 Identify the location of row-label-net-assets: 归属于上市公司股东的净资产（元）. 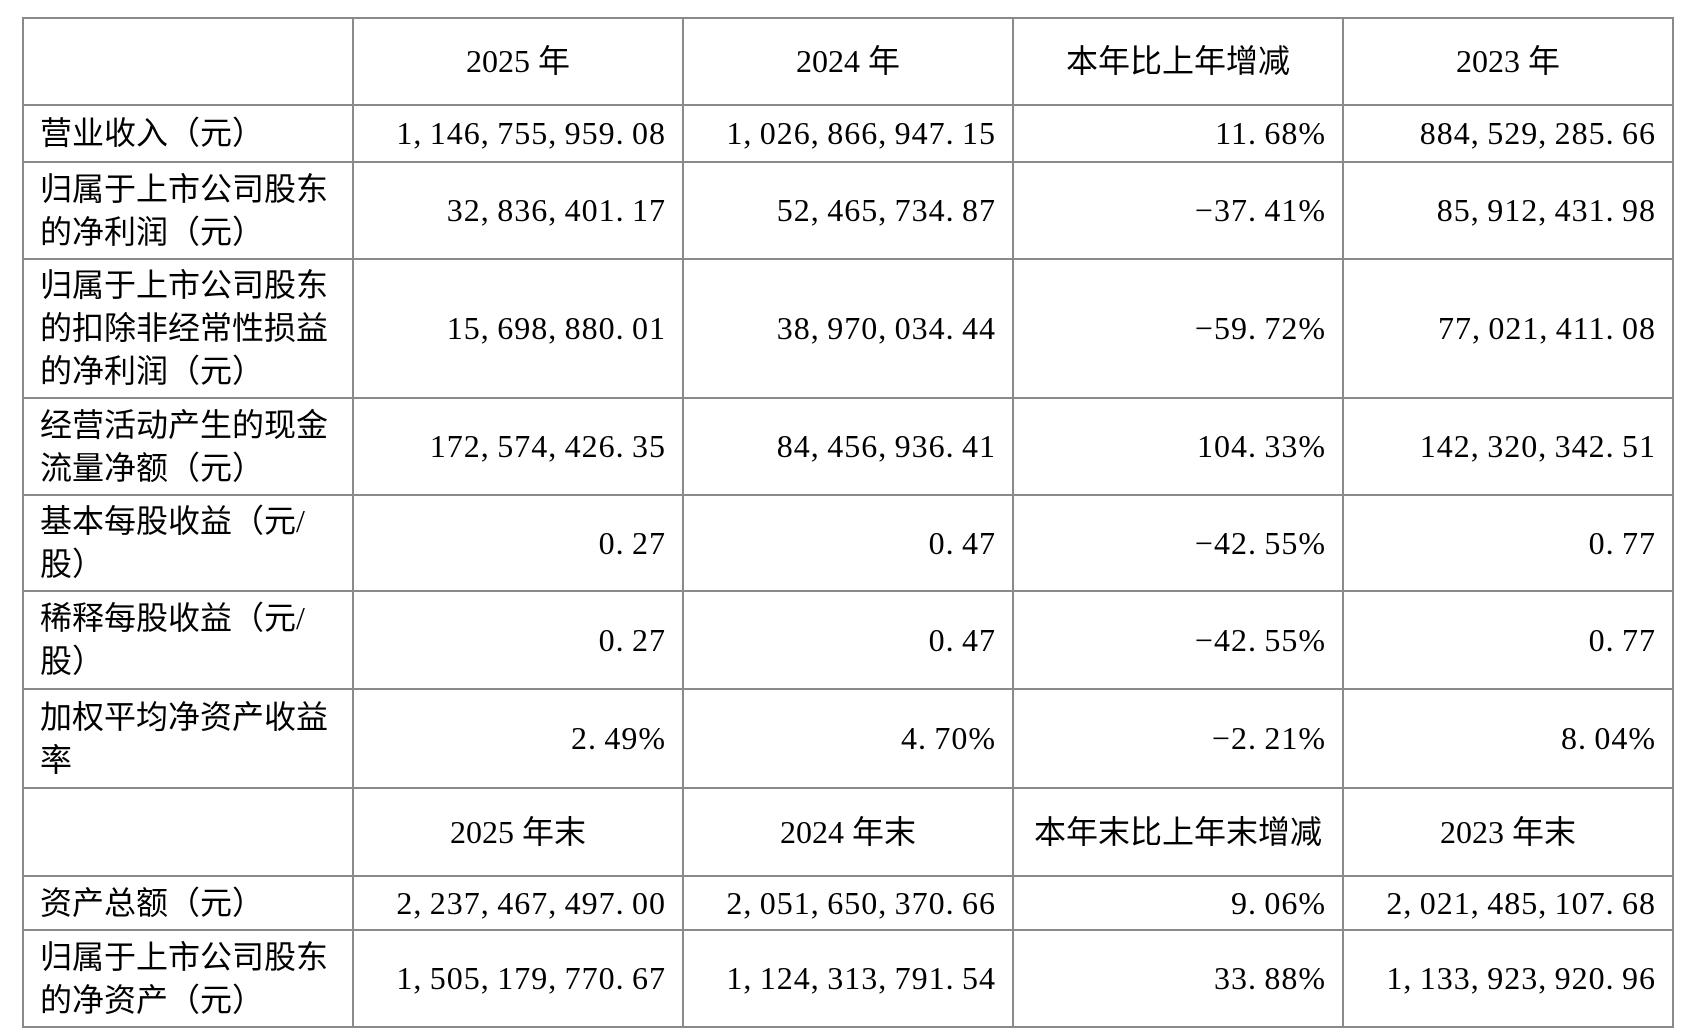
(188, 978).